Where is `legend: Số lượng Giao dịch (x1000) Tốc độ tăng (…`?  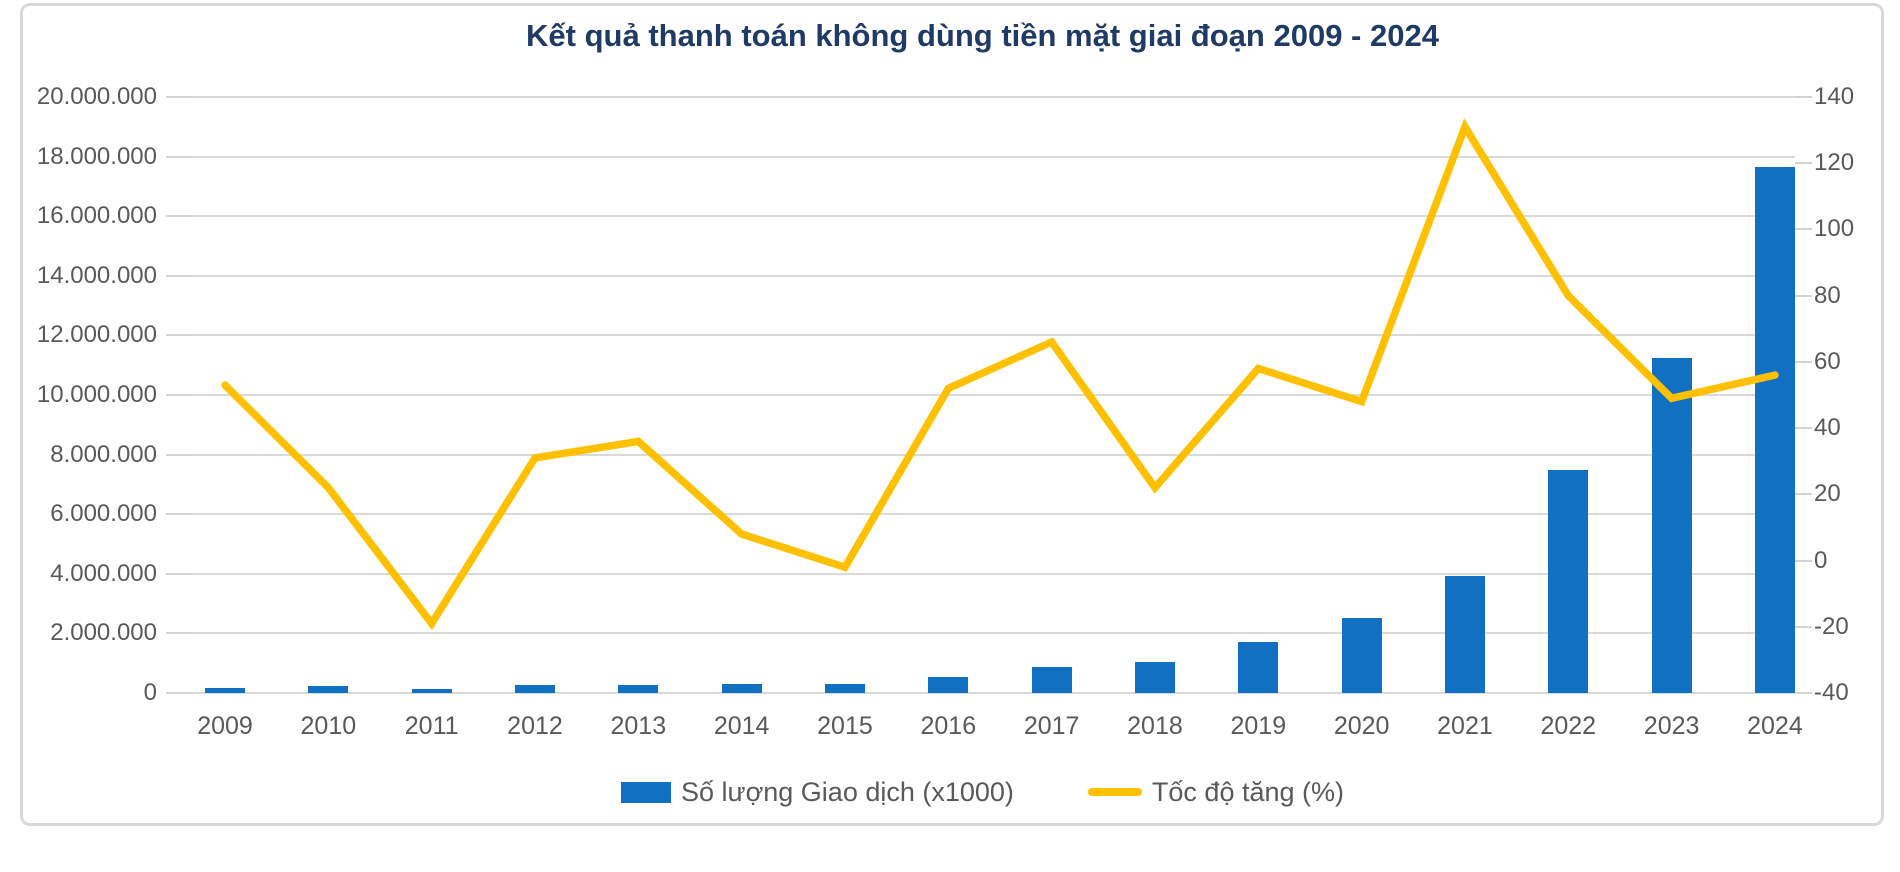
legend: Số lượng Giao dịch (x1000) Tốc độ tăng (… is located at coordinates (982, 792).